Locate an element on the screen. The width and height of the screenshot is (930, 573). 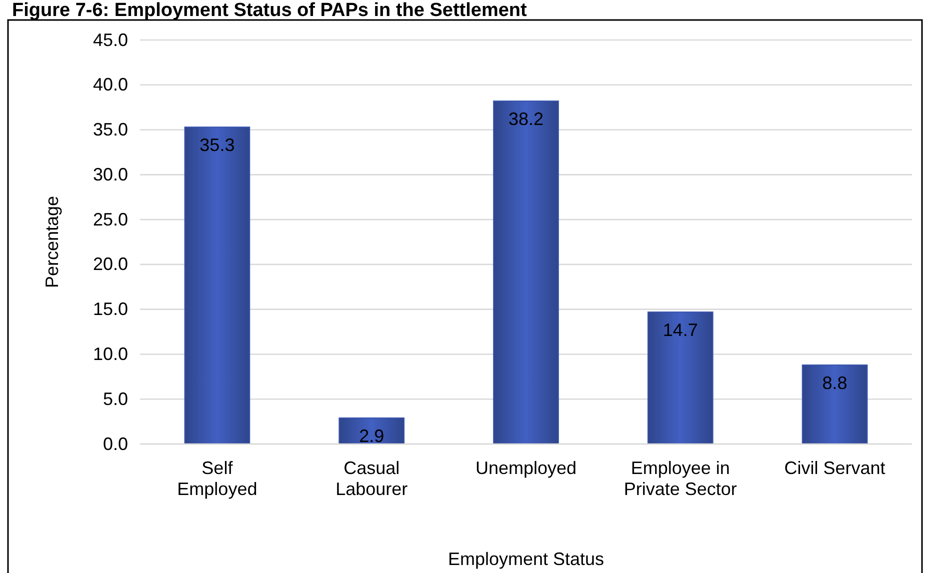
y-tick-label: 15.0 is located at coordinates (110, 309).